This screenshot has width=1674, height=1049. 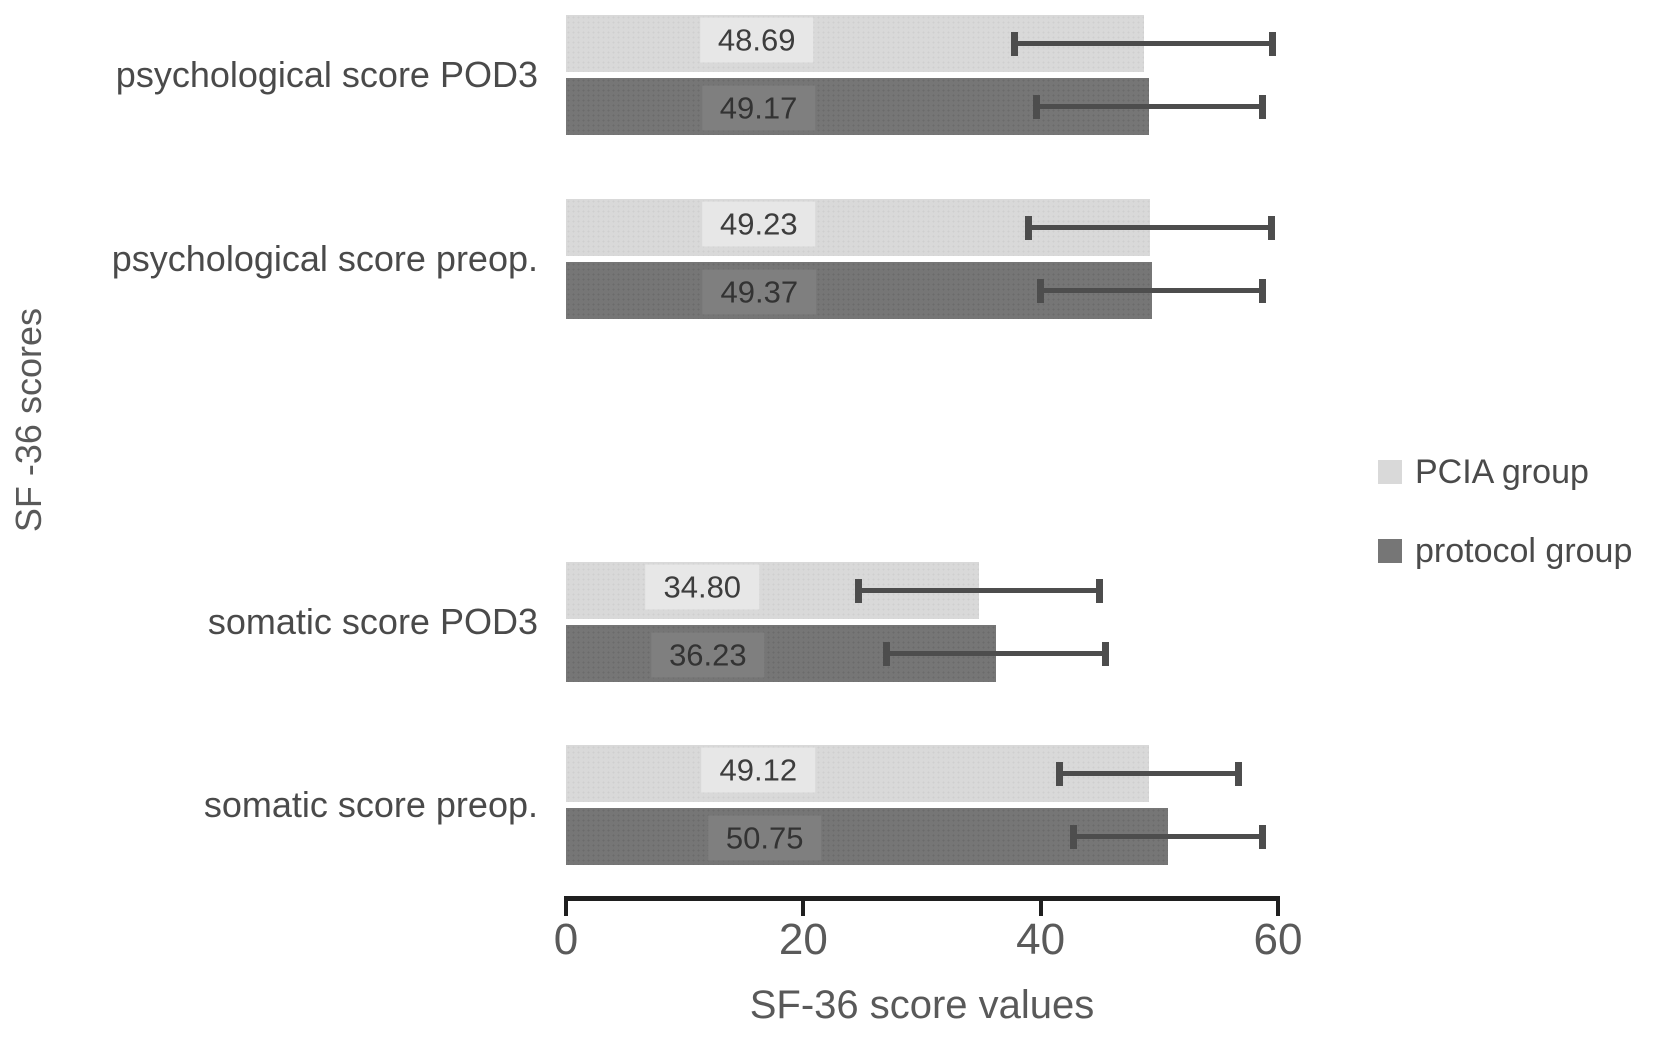 I want to click on protocol-group-swatch-icon, so click(x=1390, y=551).